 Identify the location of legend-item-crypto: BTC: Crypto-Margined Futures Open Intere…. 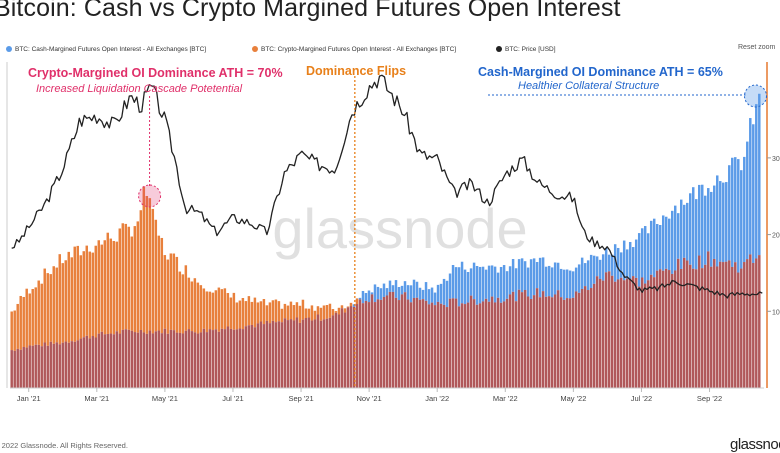
(354, 49).